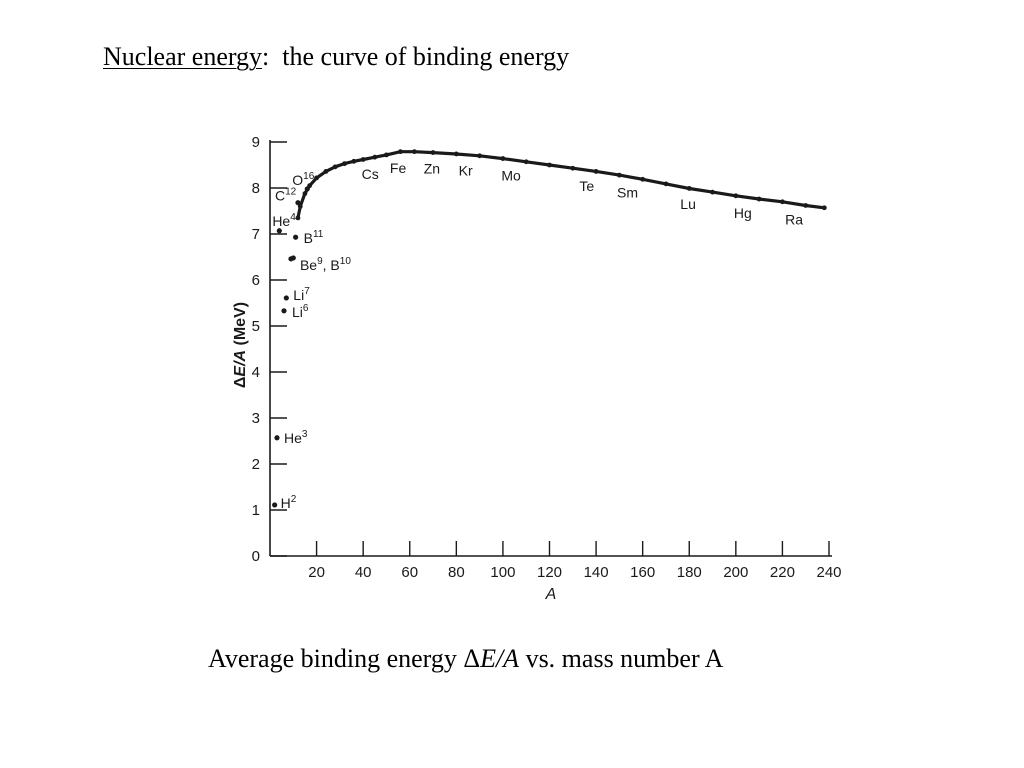 The width and height of the screenshot is (1024, 768). Describe the element at coordinates (240, 383) in the screenshot. I see `y-axis-label-part: Δ` at that location.